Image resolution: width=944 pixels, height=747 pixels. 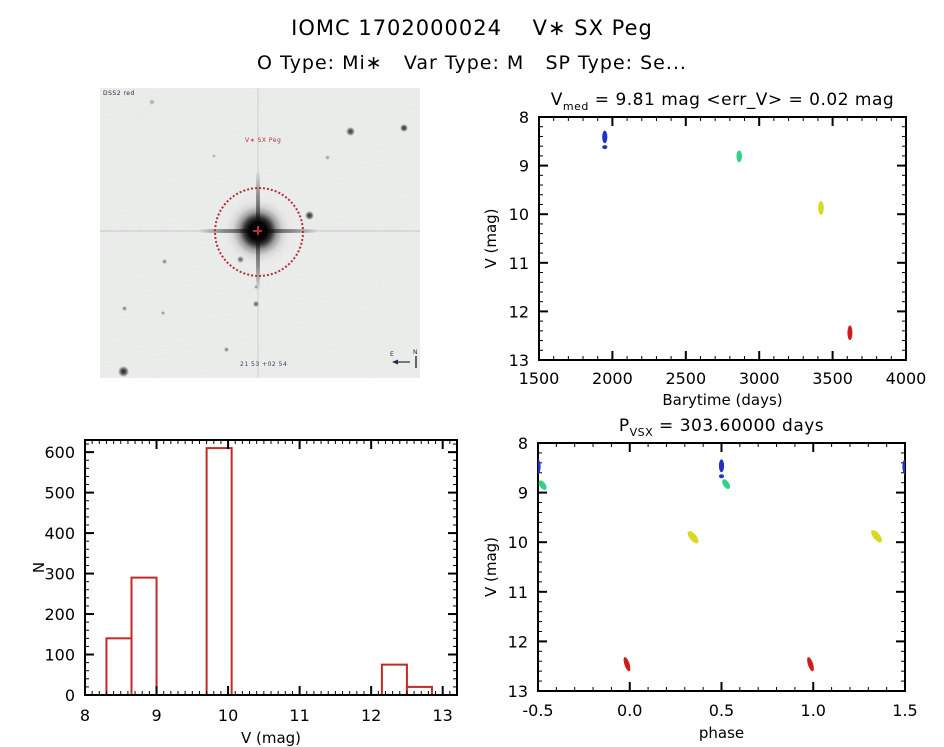 What do you see at coordinates (832, 378) in the screenshot?
I see `x-tick-label: 3500` at bounding box center [832, 378].